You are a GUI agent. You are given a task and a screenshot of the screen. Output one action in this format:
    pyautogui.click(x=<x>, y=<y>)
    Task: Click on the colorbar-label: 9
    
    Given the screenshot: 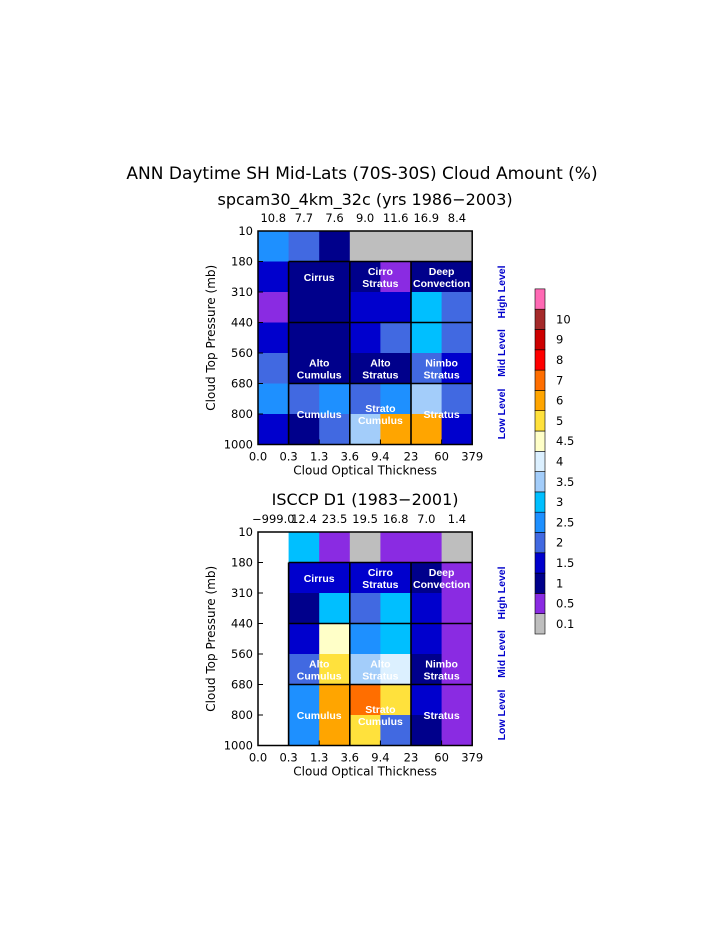 What is the action you would take?
    pyautogui.click(x=559, y=340)
    